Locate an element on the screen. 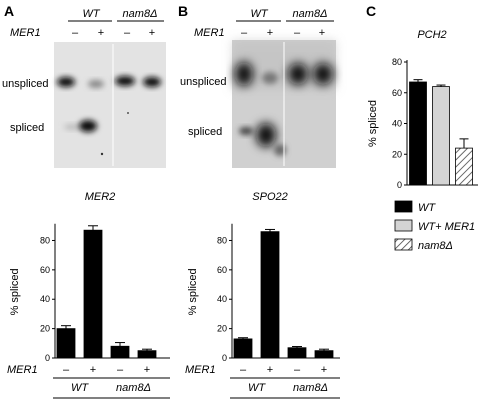  mer2-chart-y-axis-label: % spliced is located at coordinates (15, 291).